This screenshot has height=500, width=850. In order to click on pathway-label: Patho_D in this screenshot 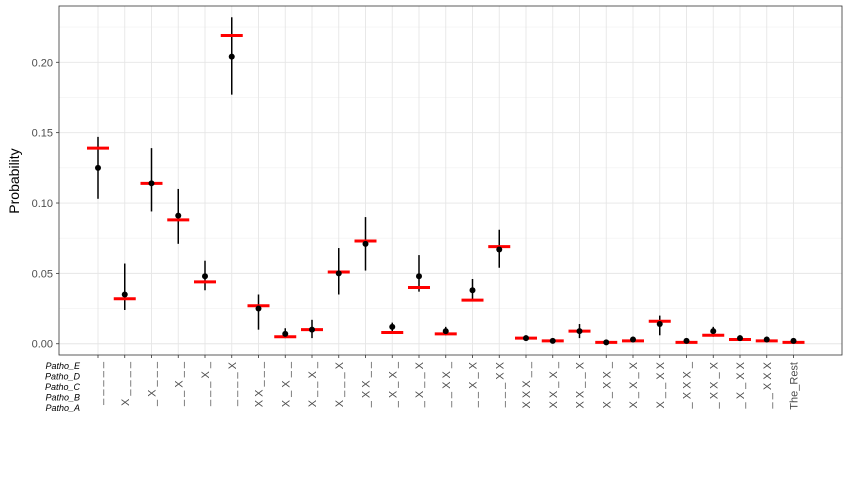, I will do `click(63, 377)`.